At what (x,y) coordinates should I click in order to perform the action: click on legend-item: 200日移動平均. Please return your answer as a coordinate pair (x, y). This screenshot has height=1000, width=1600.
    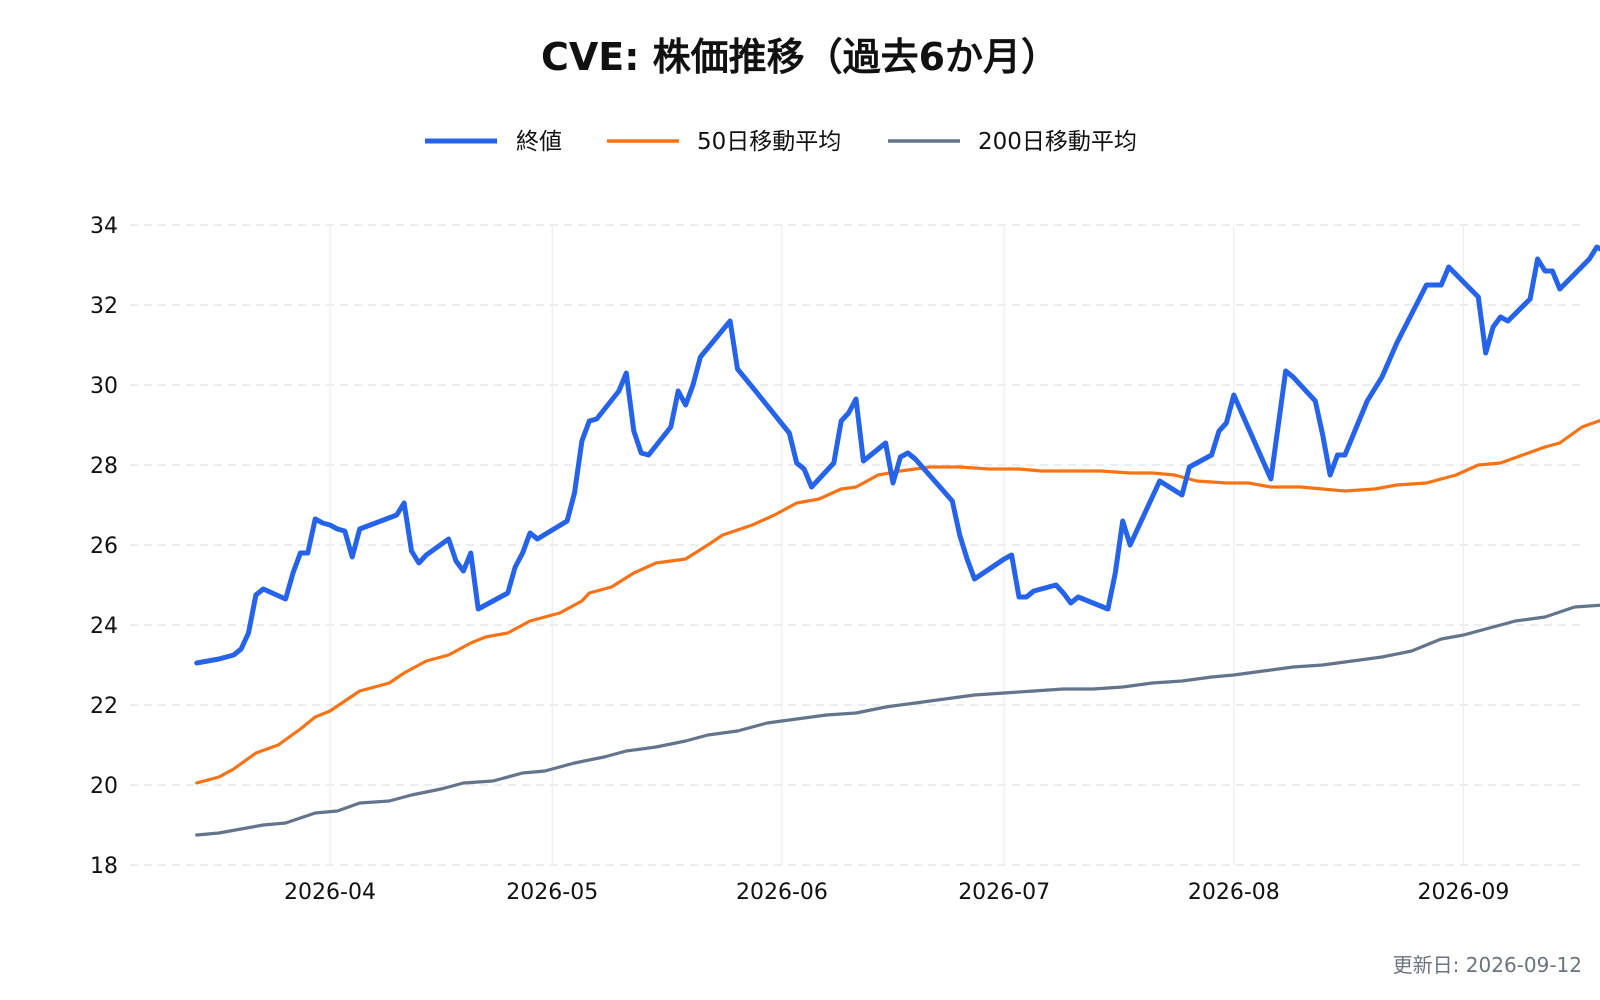
    Looking at the image, I should click on (1012, 142).